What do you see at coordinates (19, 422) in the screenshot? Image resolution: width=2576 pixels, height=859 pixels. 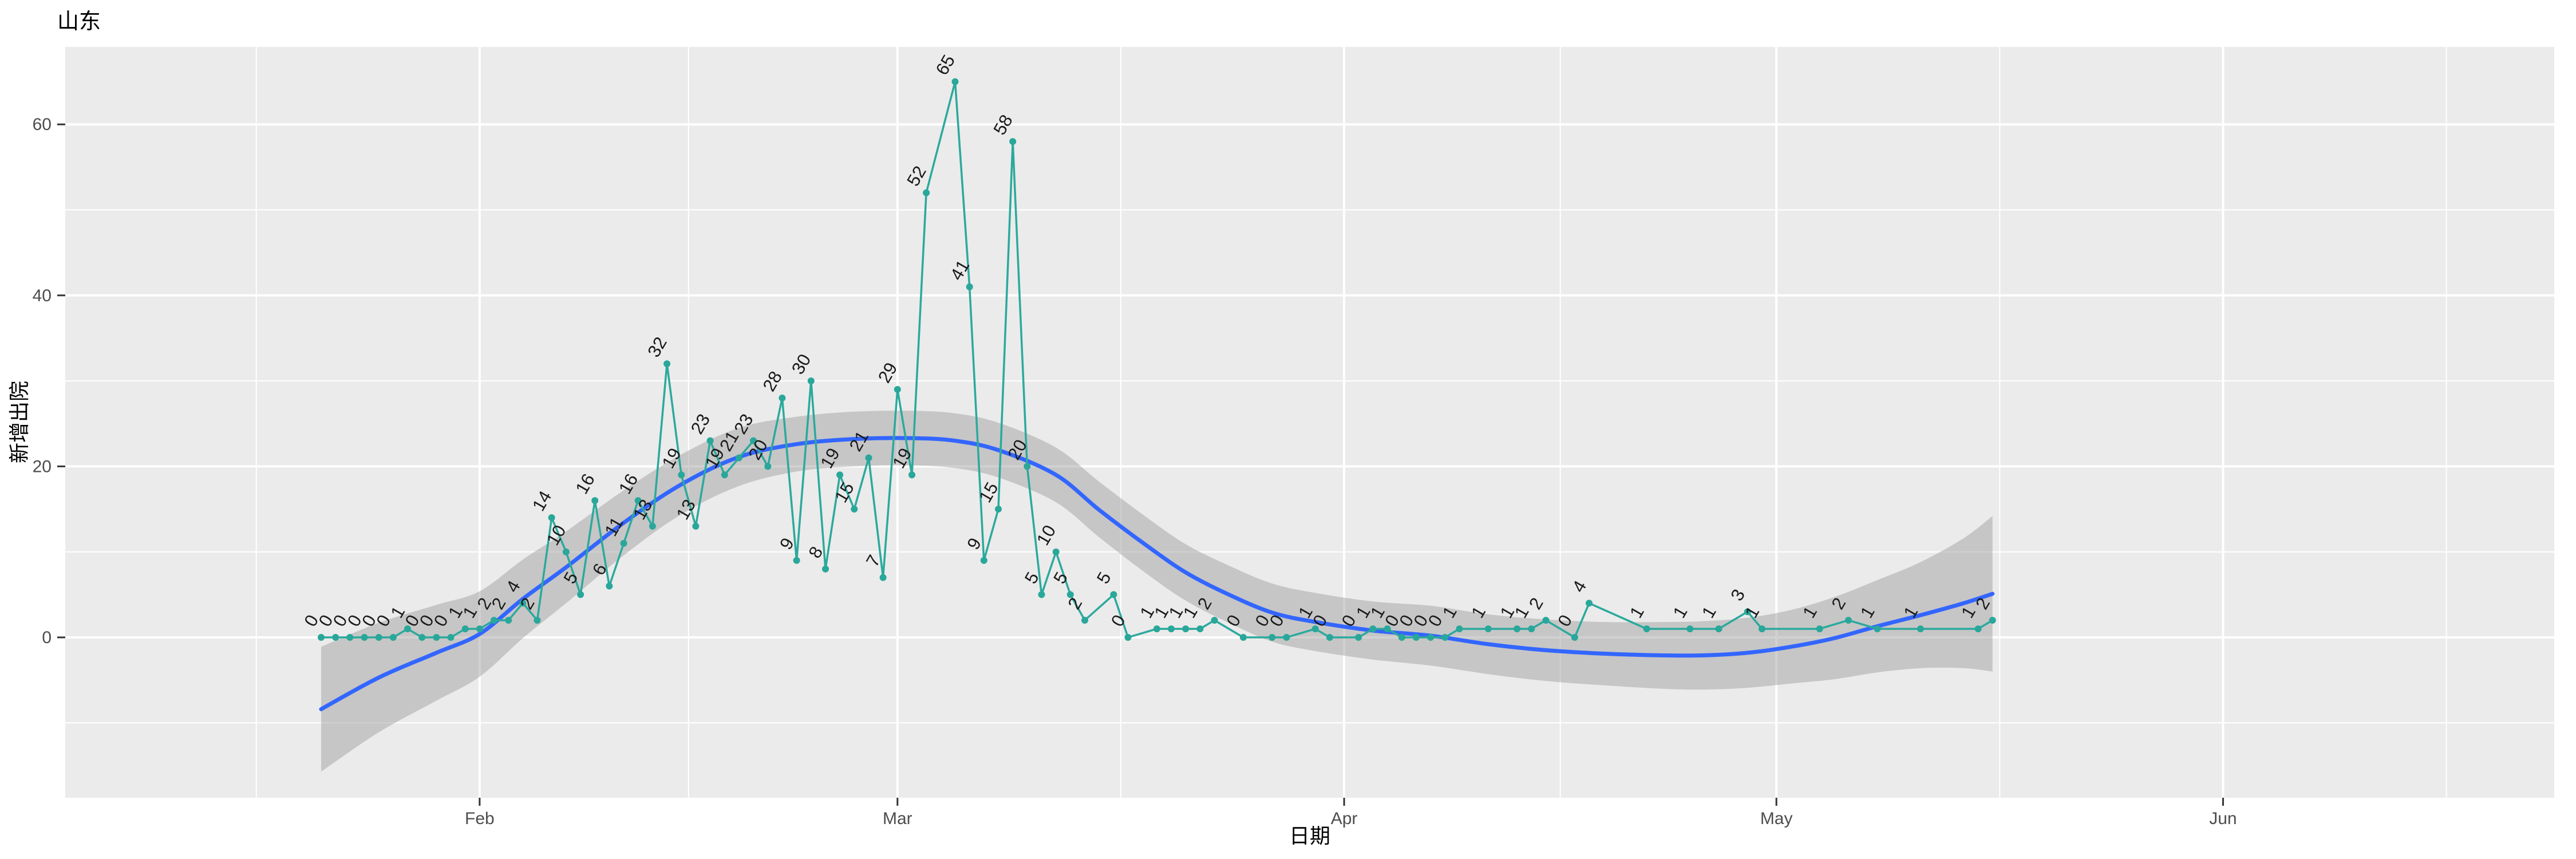 I see `y-axis-title: 新增出院` at bounding box center [19, 422].